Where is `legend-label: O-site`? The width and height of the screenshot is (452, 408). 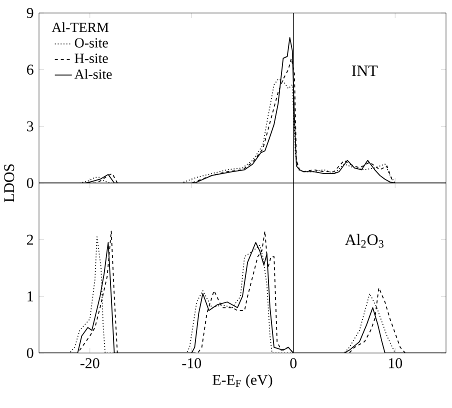 legend-label: O-site is located at coordinates (91, 43).